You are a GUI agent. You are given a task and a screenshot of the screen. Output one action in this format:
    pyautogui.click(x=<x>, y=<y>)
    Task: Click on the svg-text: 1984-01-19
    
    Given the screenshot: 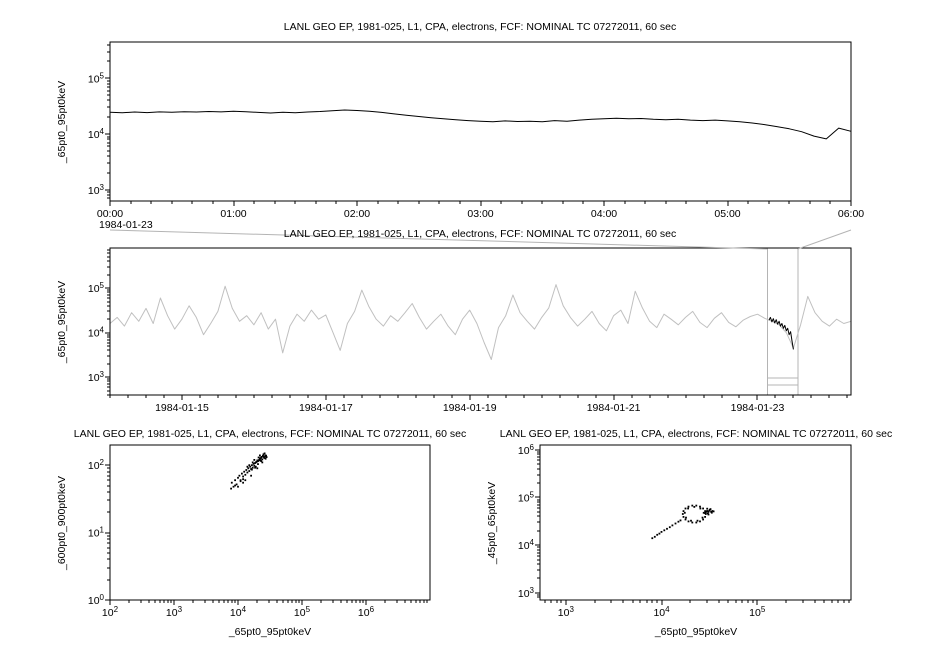 What is the action you would take?
    pyautogui.click(x=470, y=408)
    